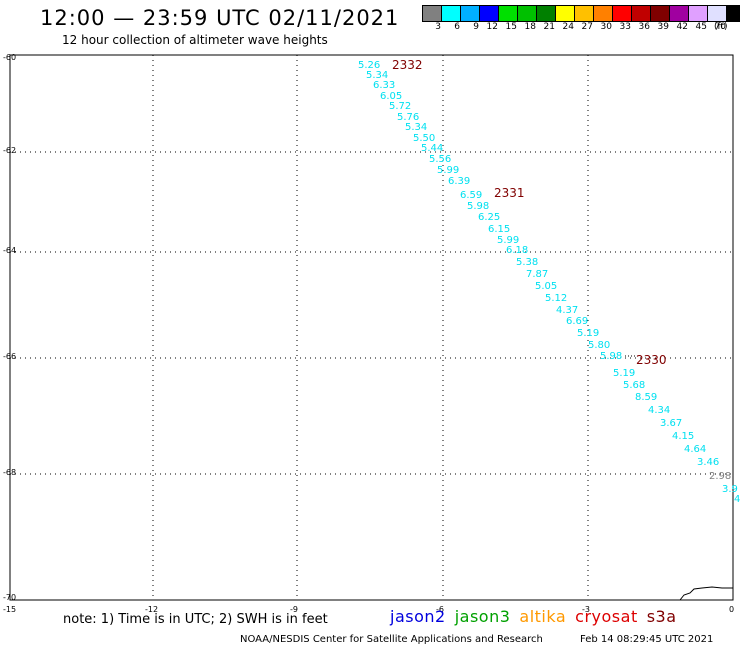  Describe the element at coordinates (663, 27) in the screenshot. I see `color-scale-label: 39` at that location.